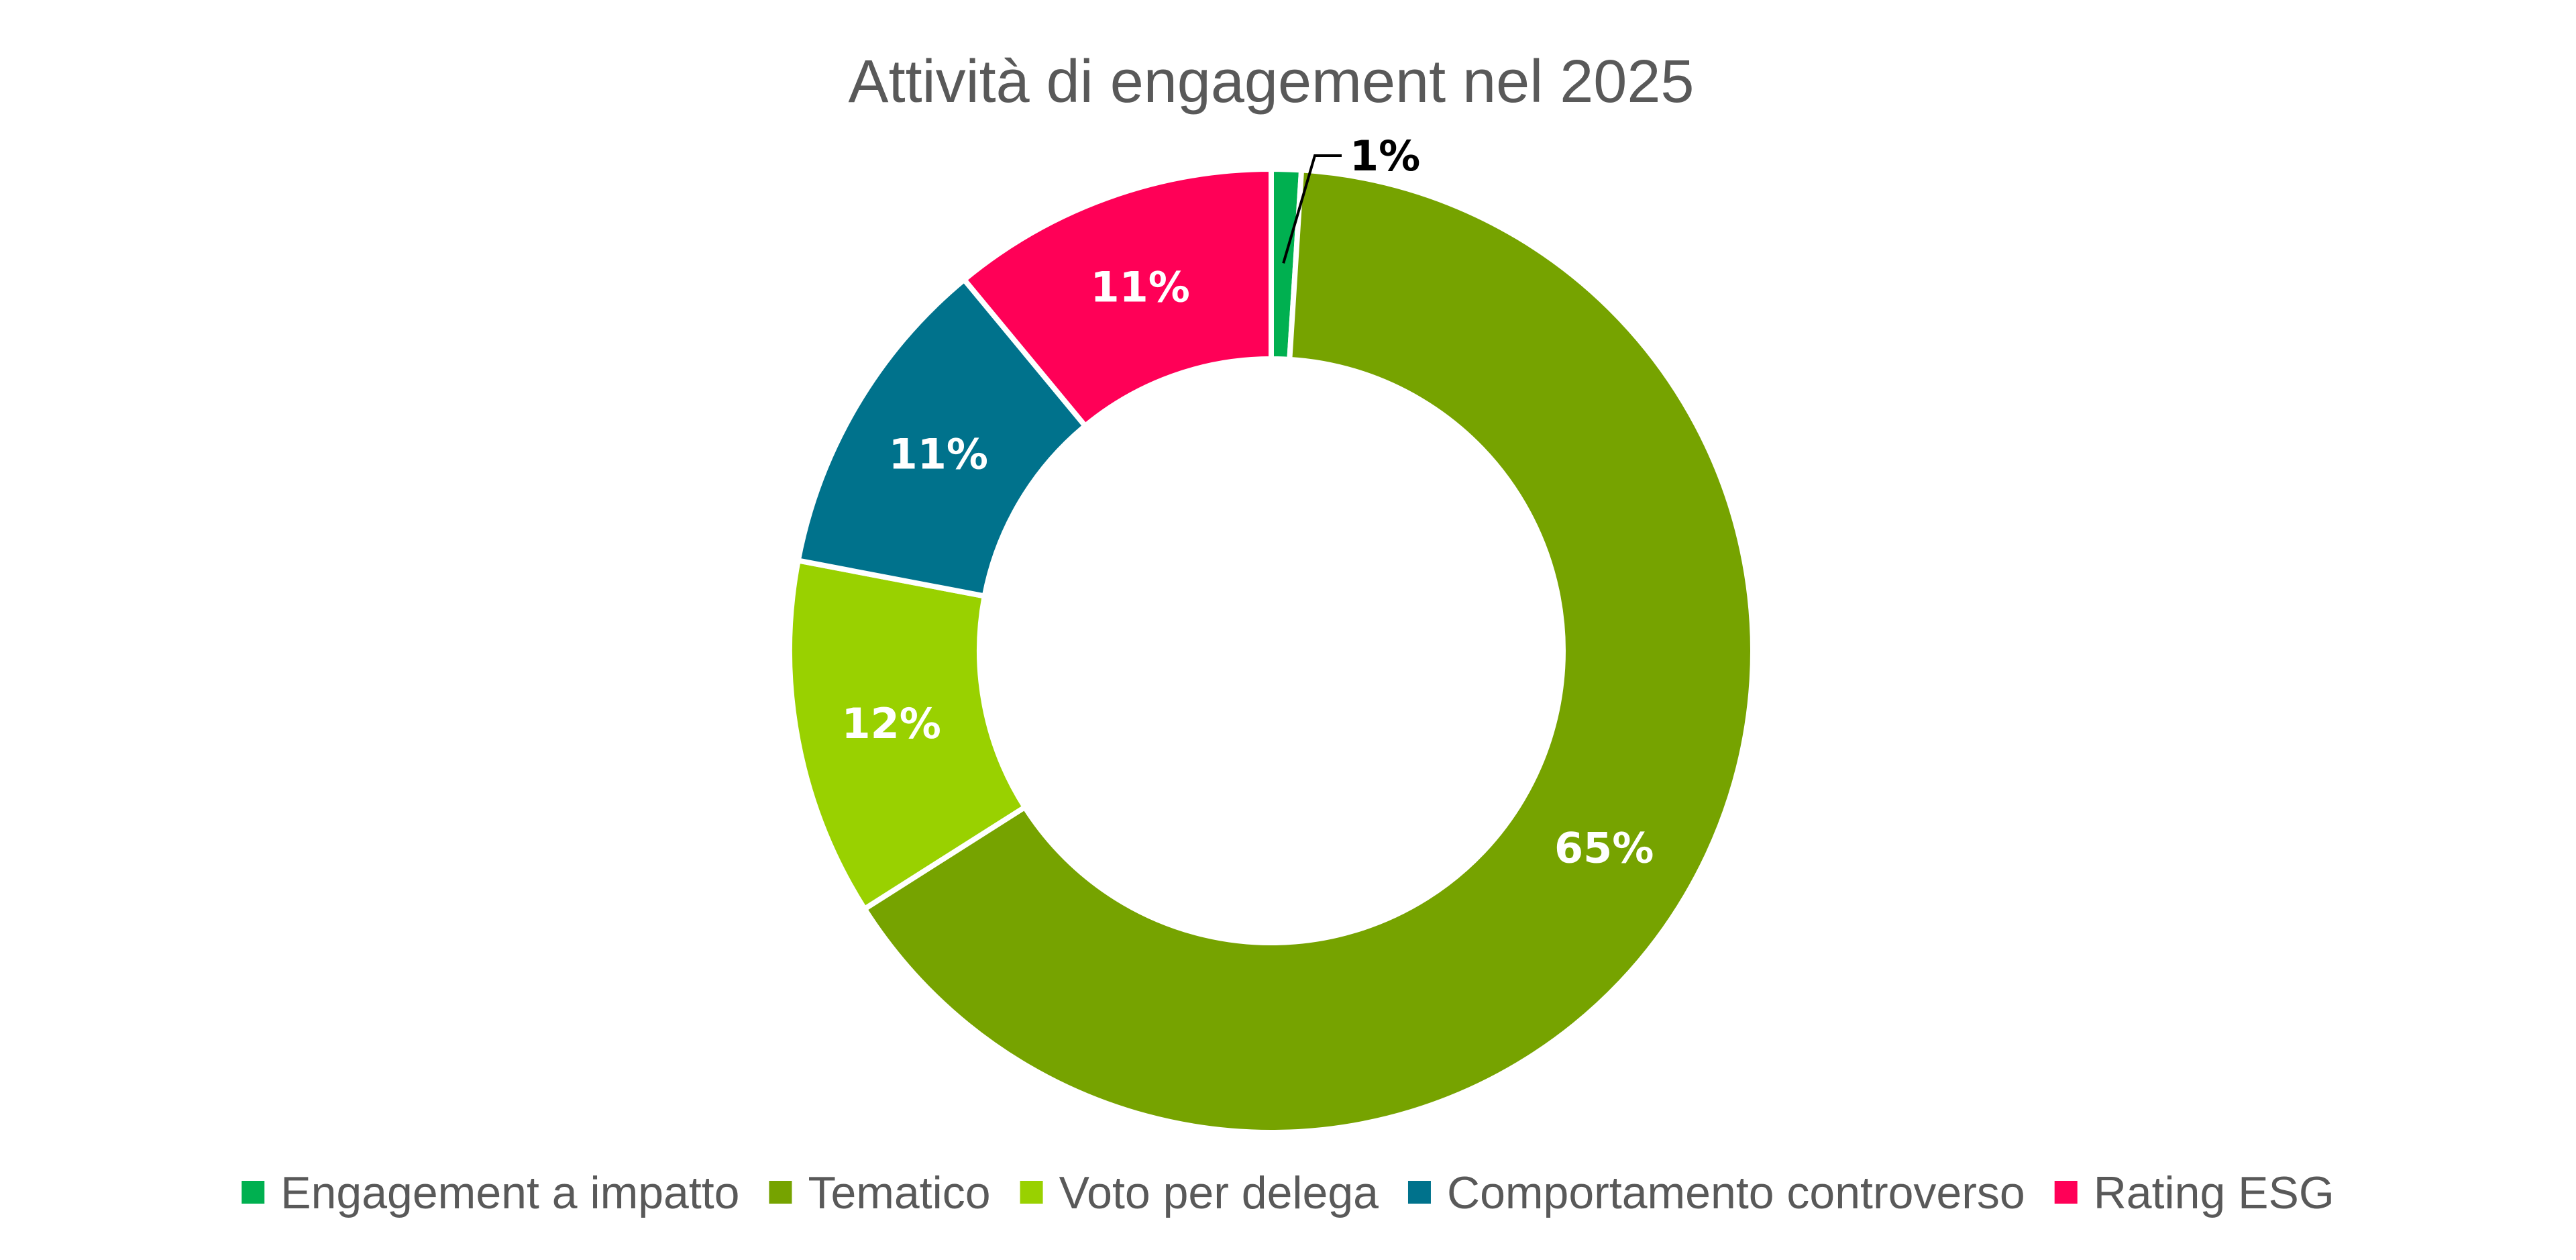 The height and width of the screenshot is (1260, 2576). I want to click on legend-item-tematico: Tematico, so click(880, 1192).